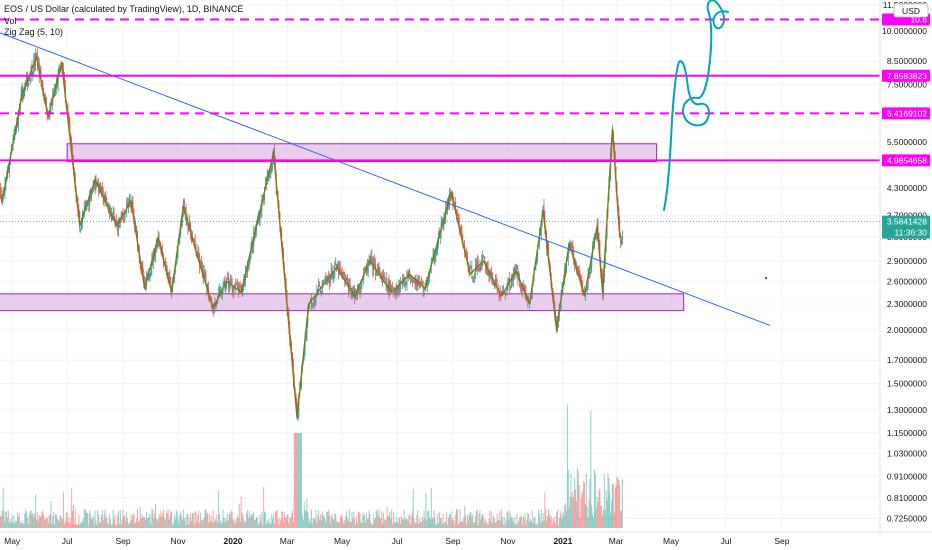 The image size is (932, 550). What do you see at coordinates (362, 153) in the screenshot?
I see `resistance-zone` at bounding box center [362, 153].